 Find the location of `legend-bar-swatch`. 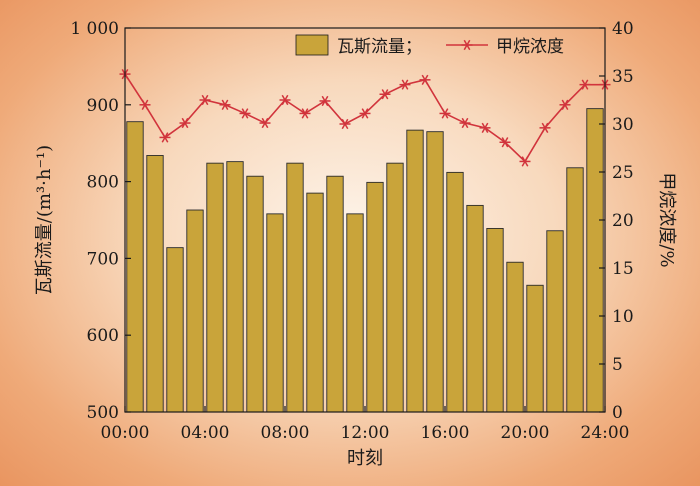

legend-bar-swatch is located at coordinates (312, 45).